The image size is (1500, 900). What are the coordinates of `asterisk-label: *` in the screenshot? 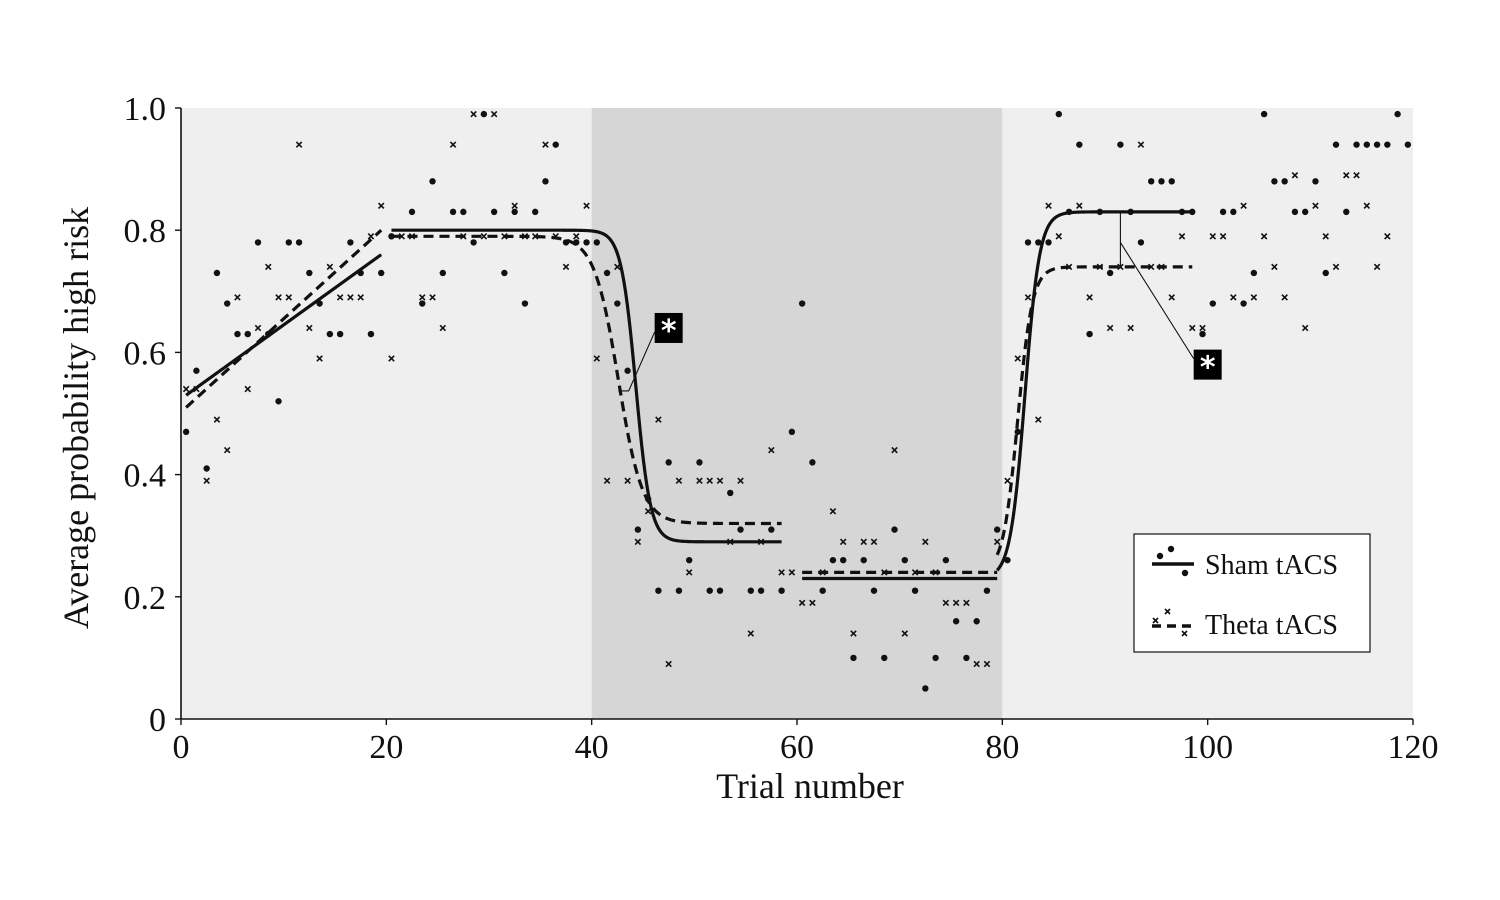 It's located at (1208, 368).